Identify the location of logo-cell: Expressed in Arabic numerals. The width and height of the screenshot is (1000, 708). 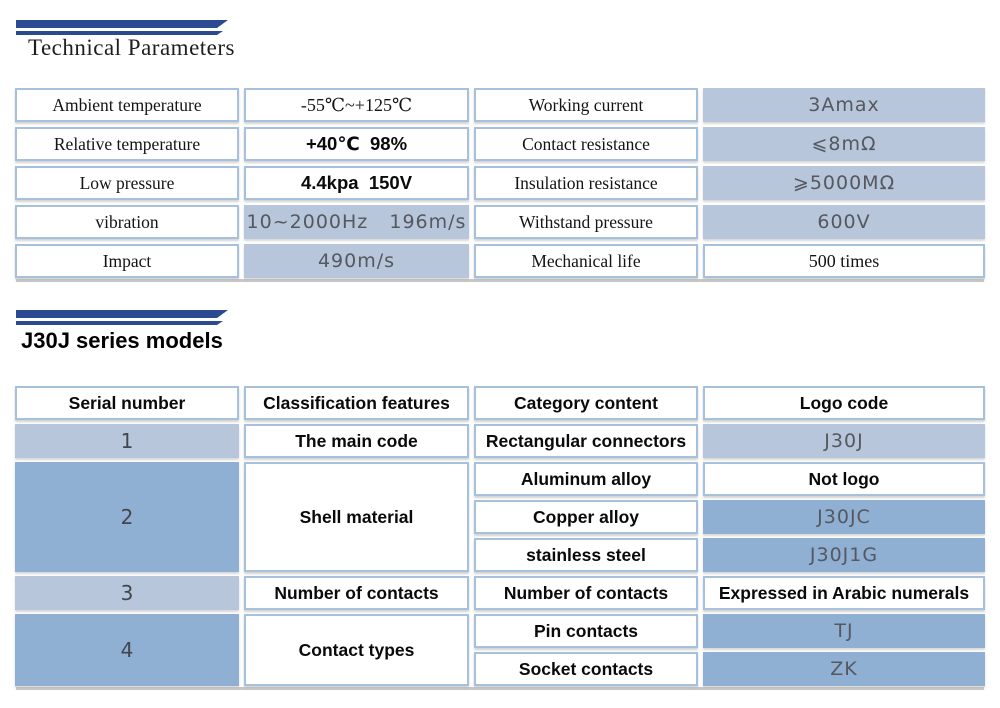
(844, 593).